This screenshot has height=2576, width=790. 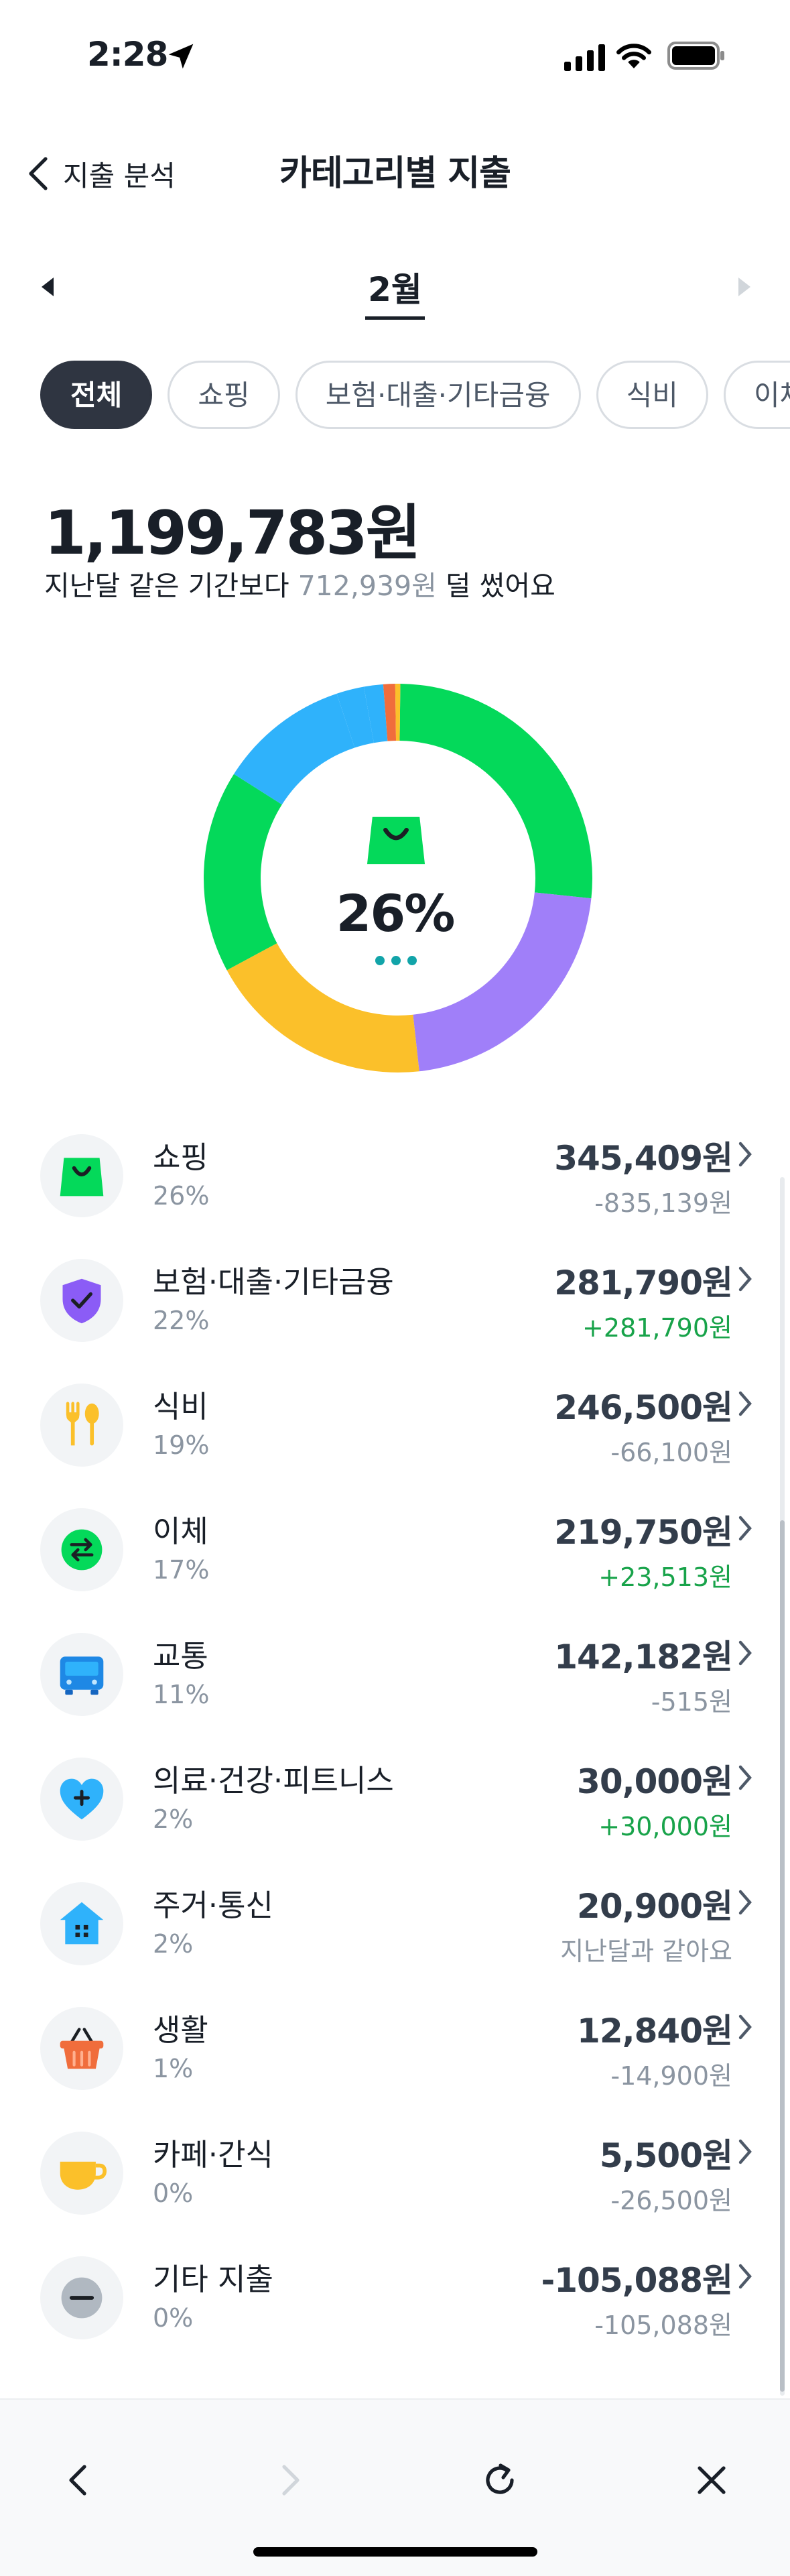 I want to click on category-amount: 12,840원, so click(x=655, y=2031).